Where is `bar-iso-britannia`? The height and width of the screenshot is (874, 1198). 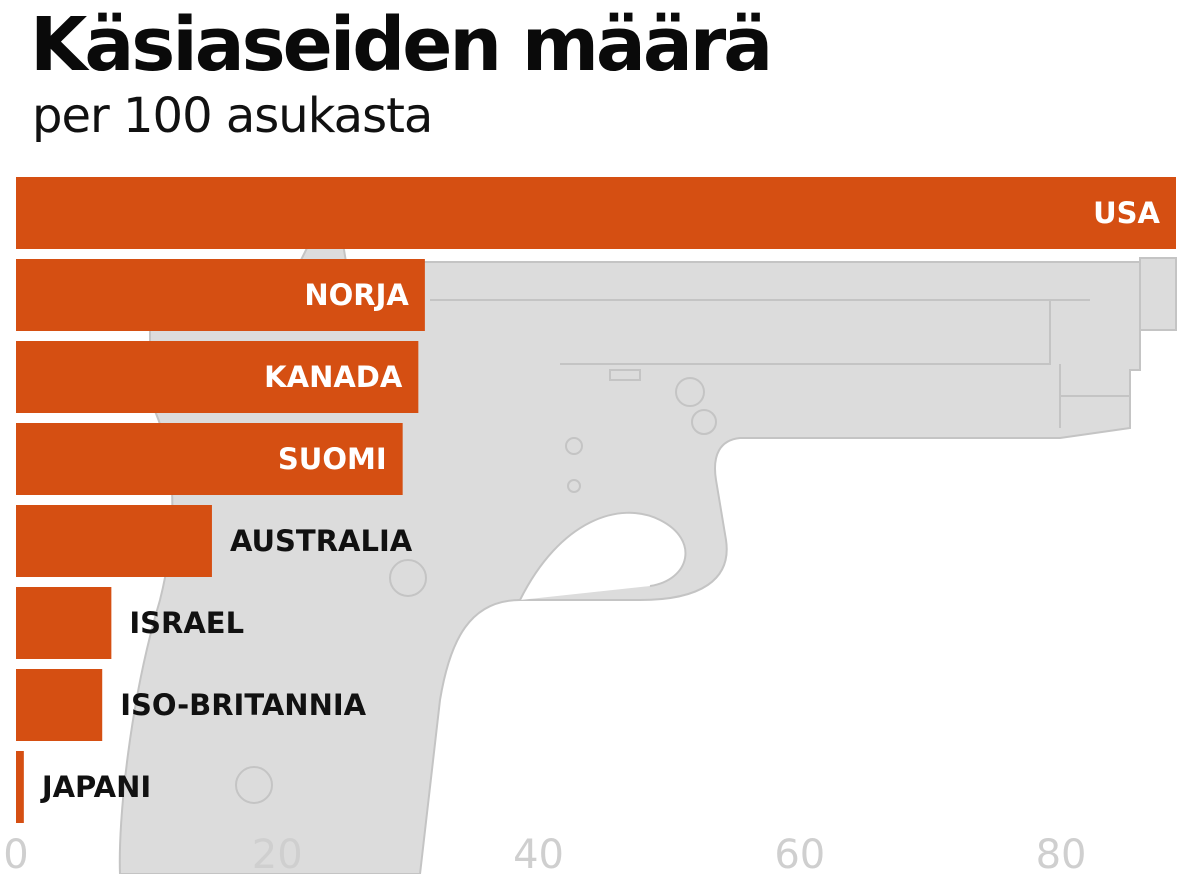
bar-iso-britannia is located at coordinates (59, 705).